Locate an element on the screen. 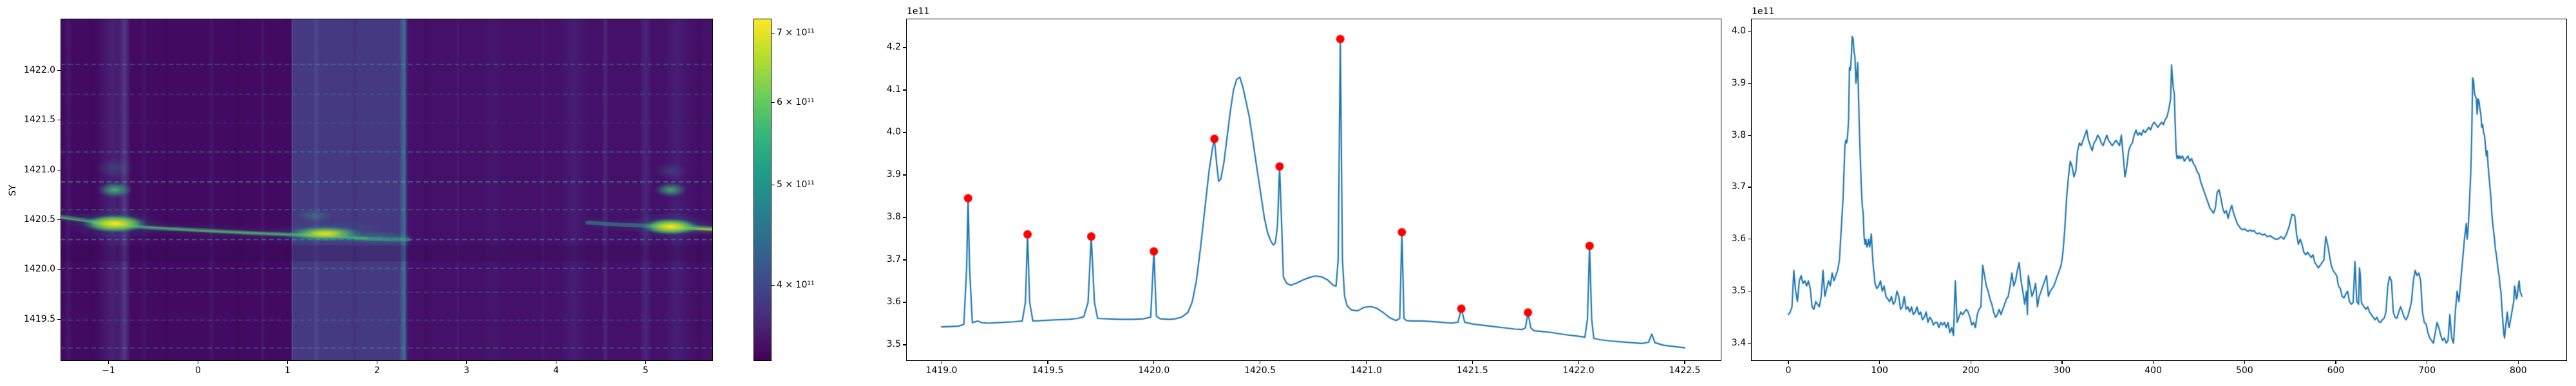 Image resolution: width=2576 pixels, height=386 pixels. y-tick-label: 1422.0 is located at coordinates (40, 69).